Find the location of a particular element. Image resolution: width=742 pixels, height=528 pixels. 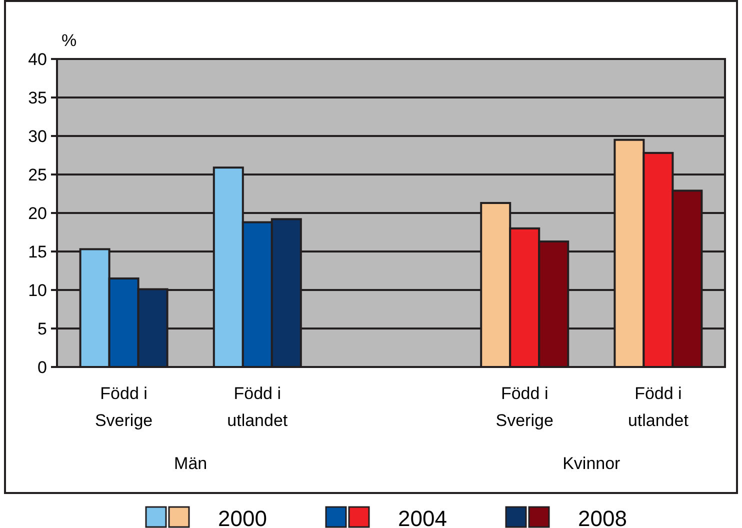

y-tick-label: 40 is located at coordinates (37, 59).